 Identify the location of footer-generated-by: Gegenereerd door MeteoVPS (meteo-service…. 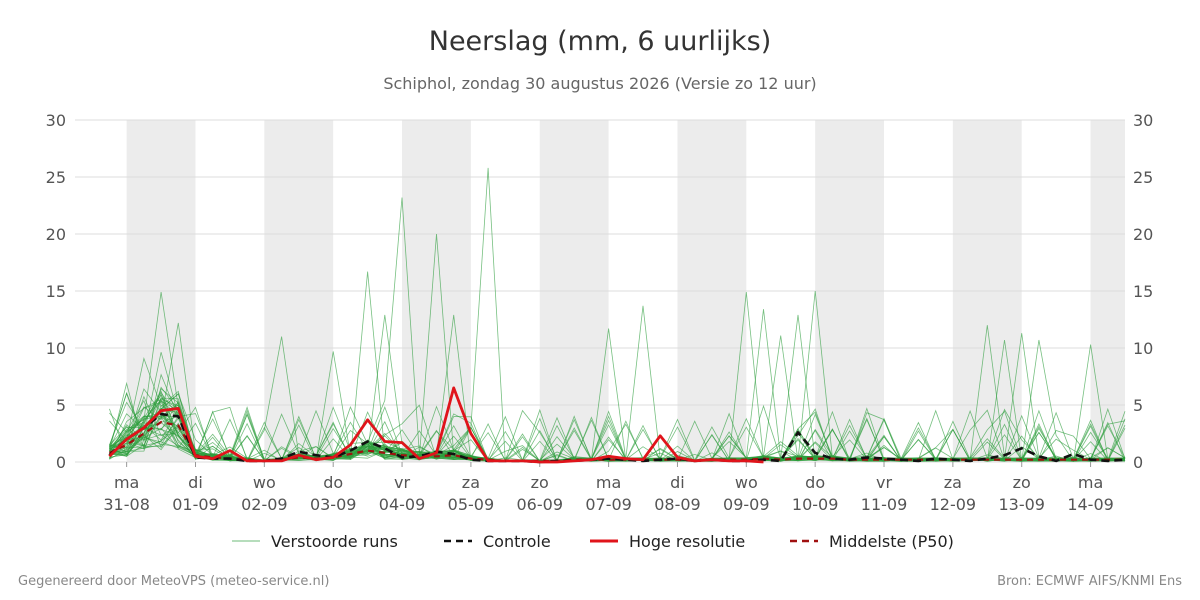
(173, 581).